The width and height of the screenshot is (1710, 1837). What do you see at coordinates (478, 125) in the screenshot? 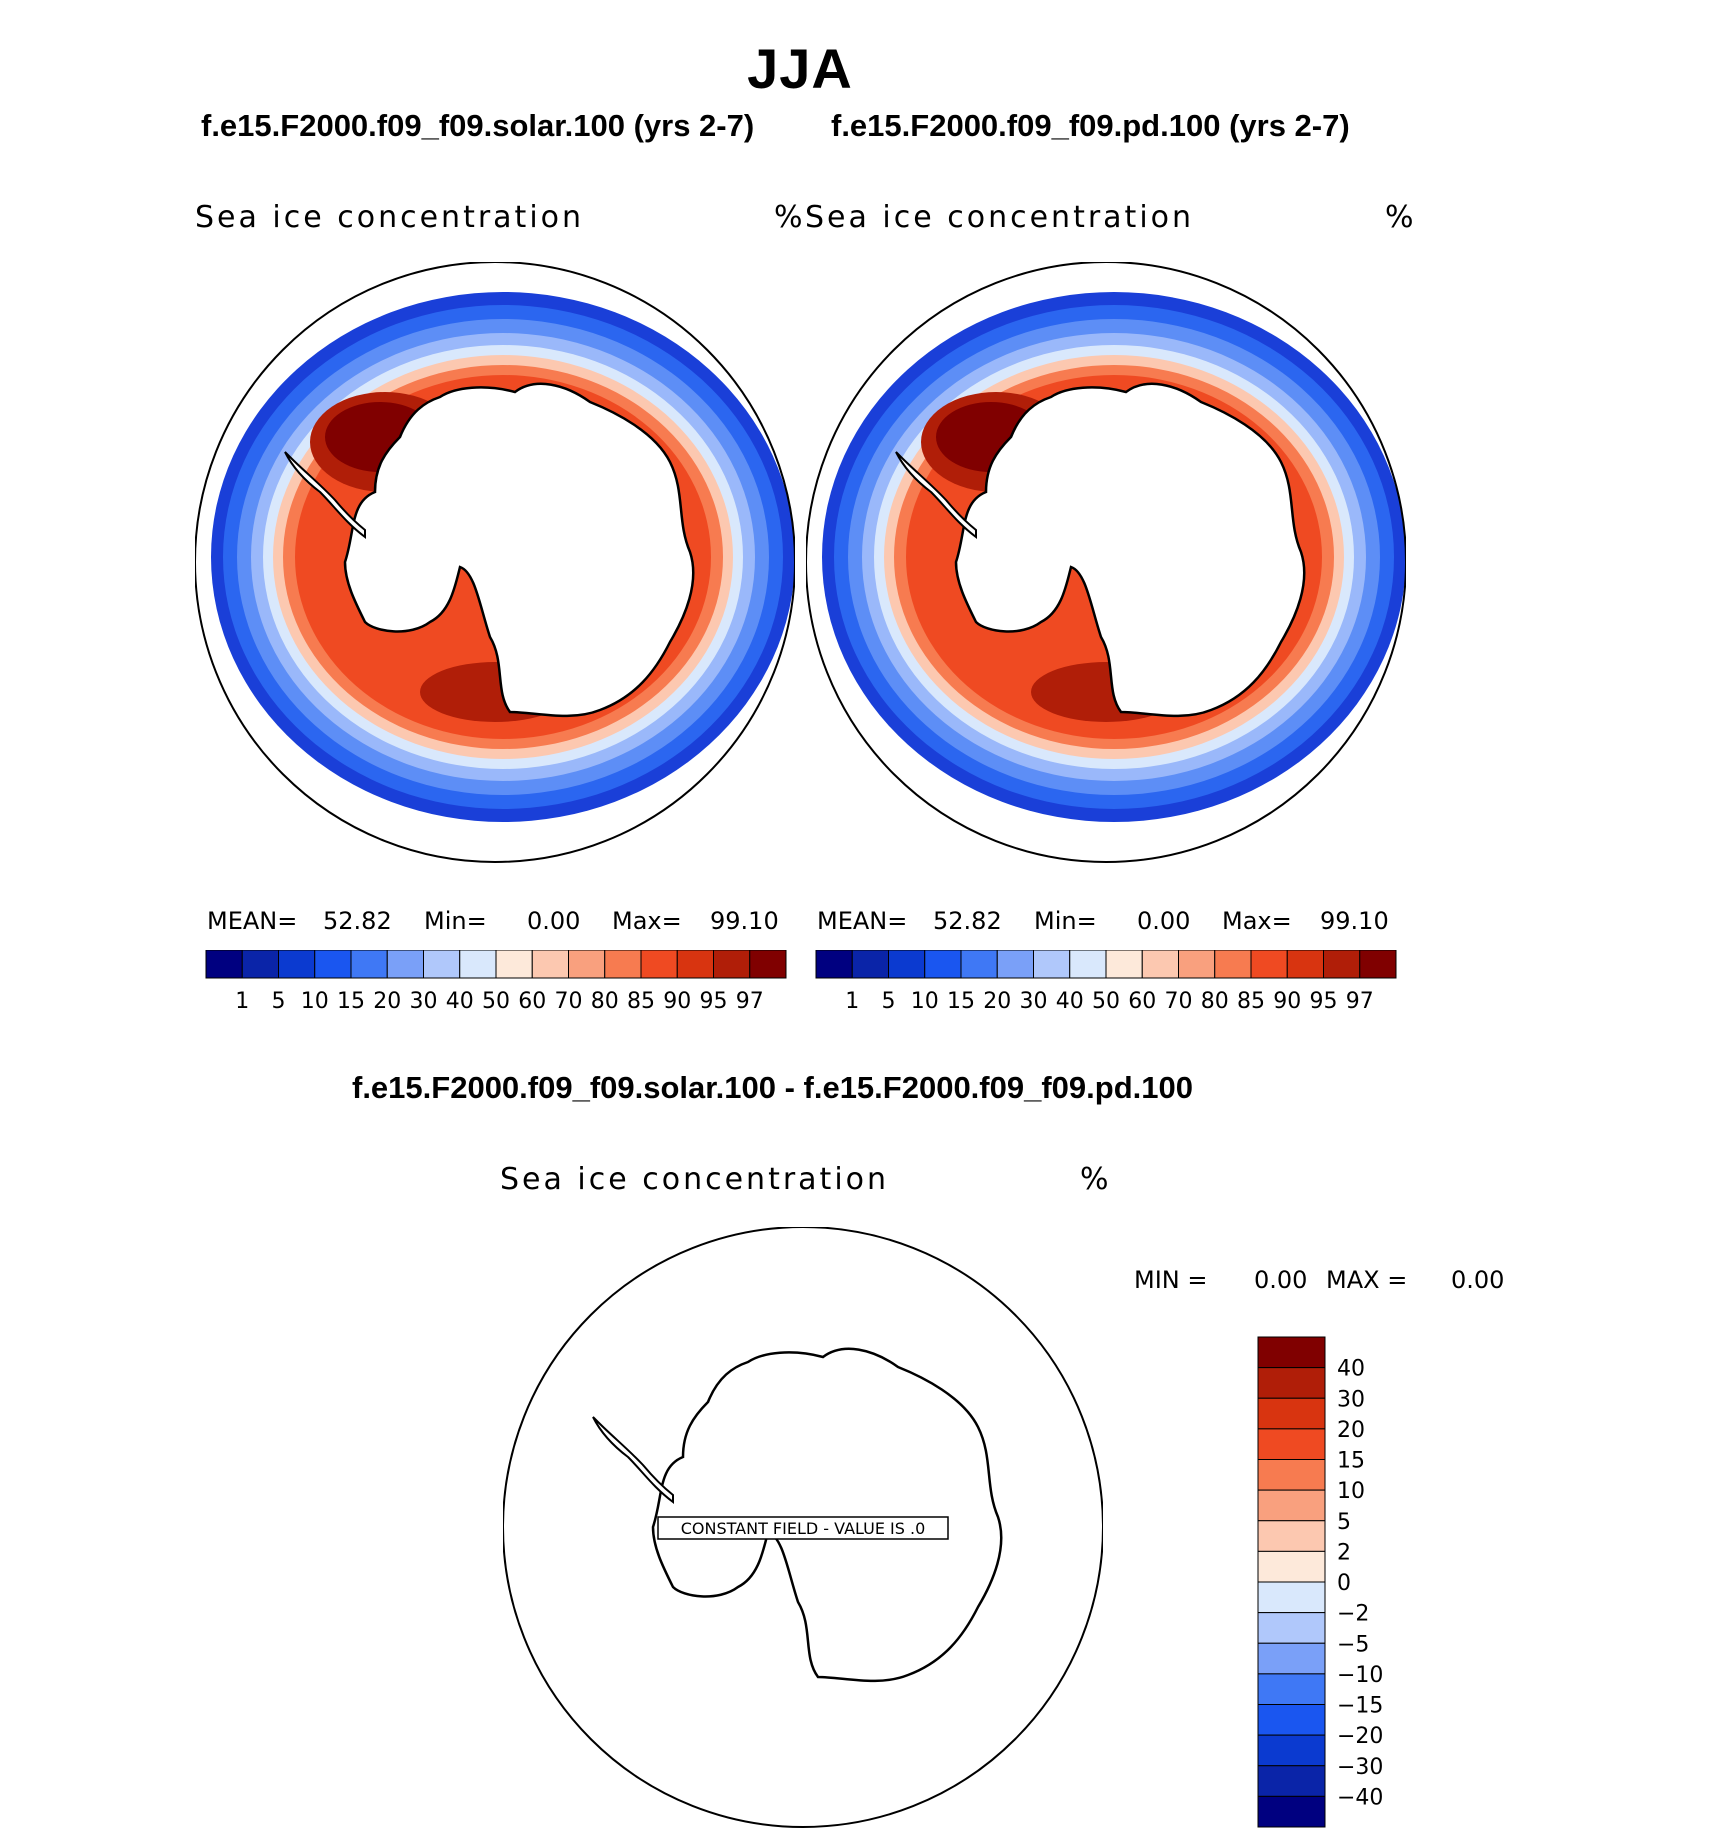
I see `left-case-title: f.e15.F2000.f09_f09.solar.100 (yrs 2-7)` at bounding box center [478, 125].